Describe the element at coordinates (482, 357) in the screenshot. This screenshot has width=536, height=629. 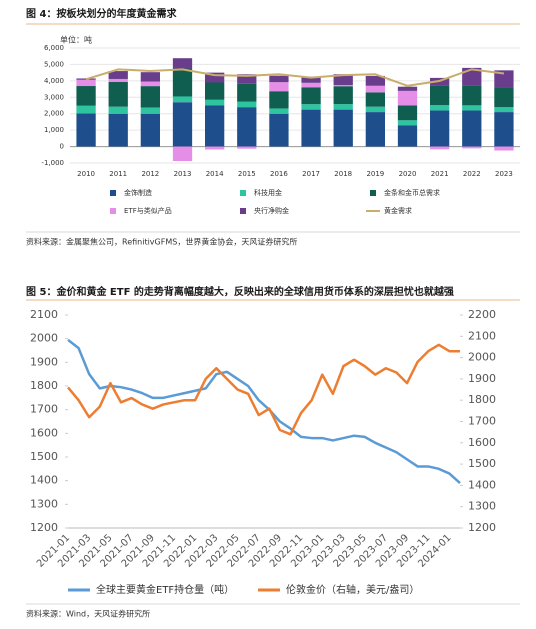
I see `y2-tick-label: 2000` at that location.